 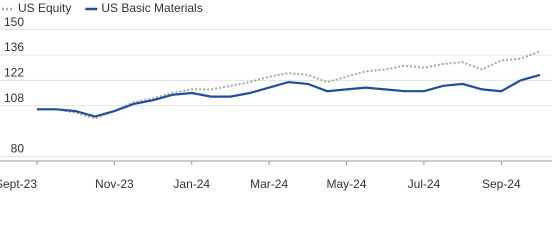 What do you see at coordinates (501, 184) in the screenshot?
I see `x-tick-label: Sep-24` at bounding box center [501, 184].